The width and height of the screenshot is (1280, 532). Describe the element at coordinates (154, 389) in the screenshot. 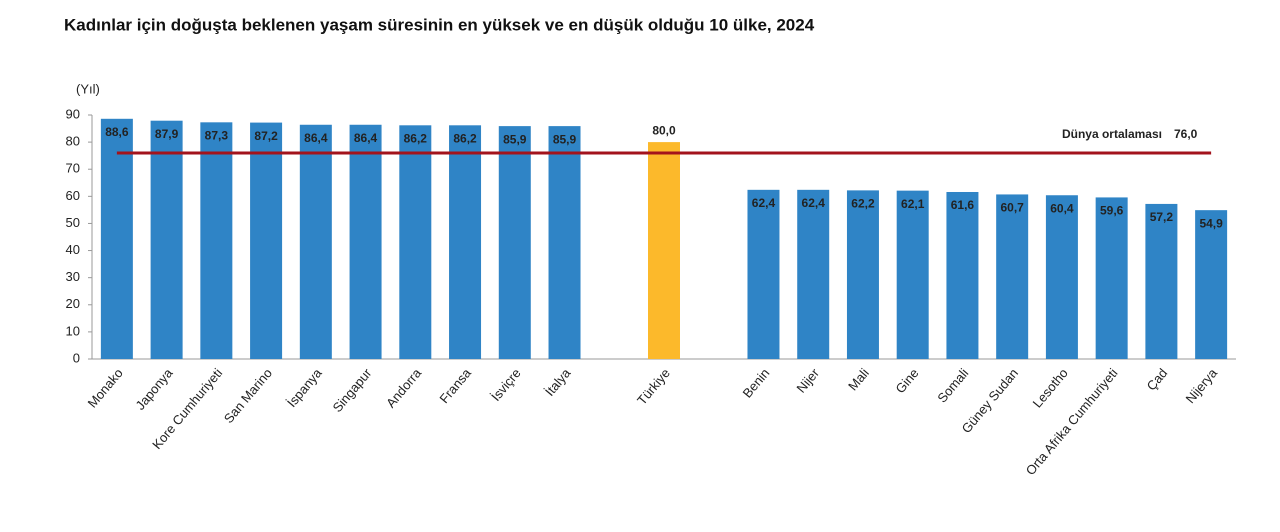

I see `x-tick-label: Japonya` at that location.